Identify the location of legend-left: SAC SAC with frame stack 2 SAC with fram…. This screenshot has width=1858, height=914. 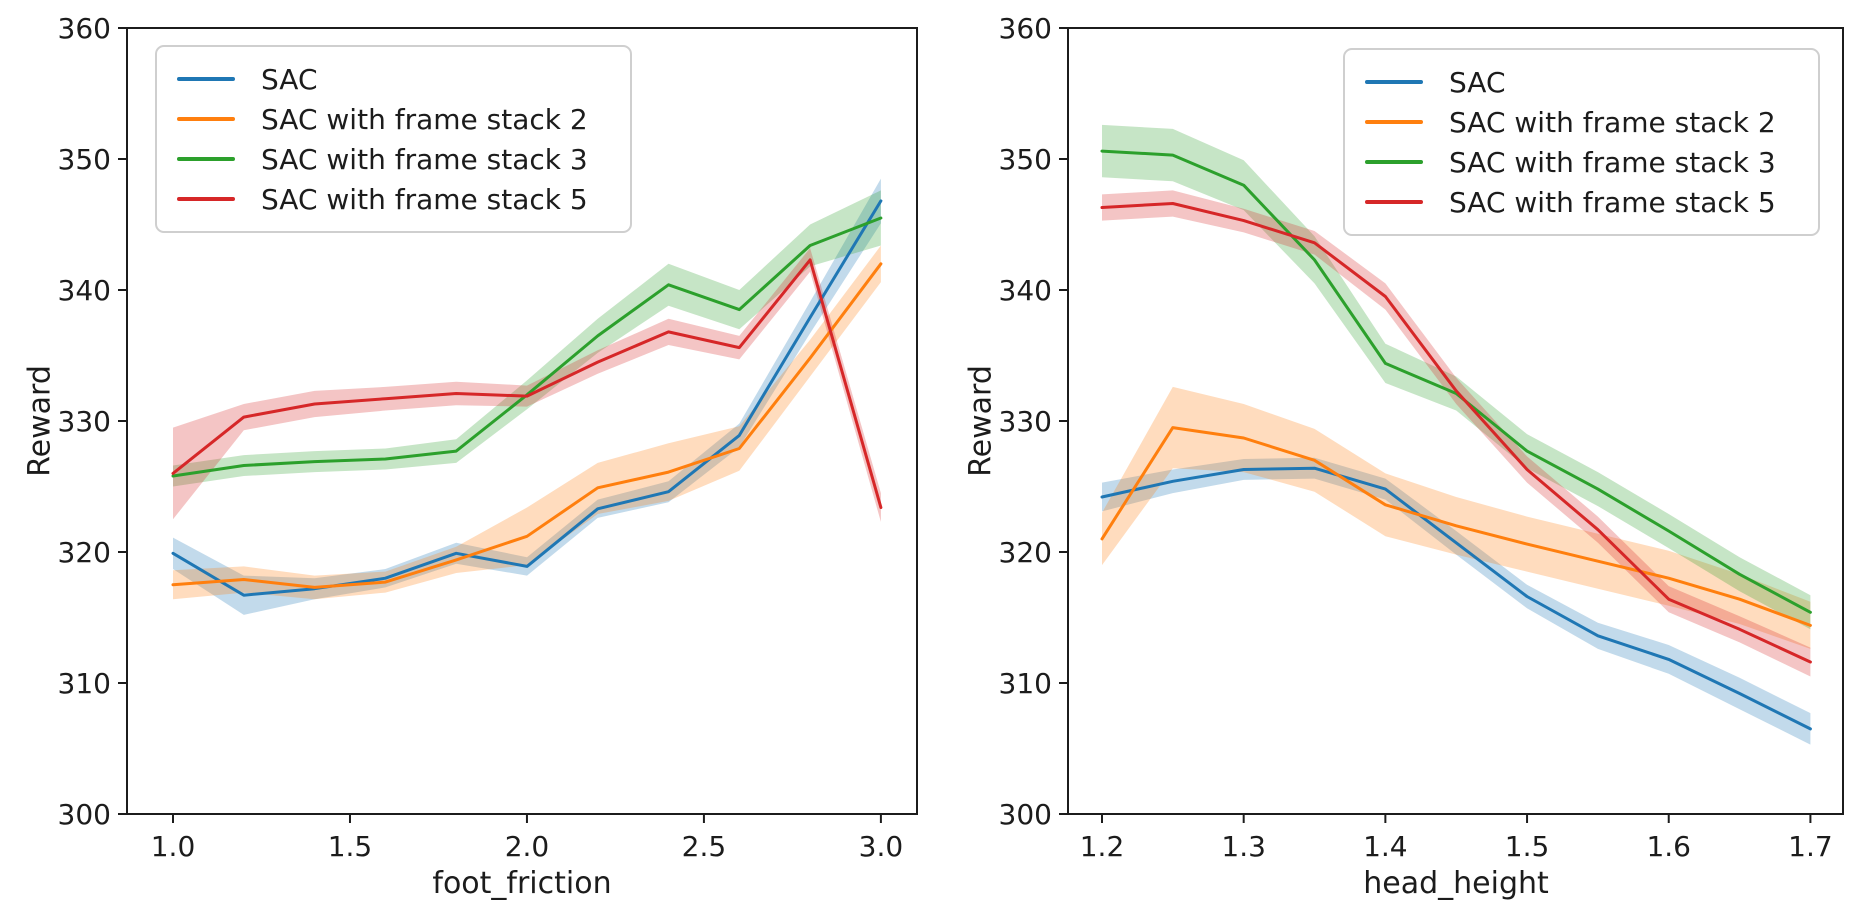
(393, 139).